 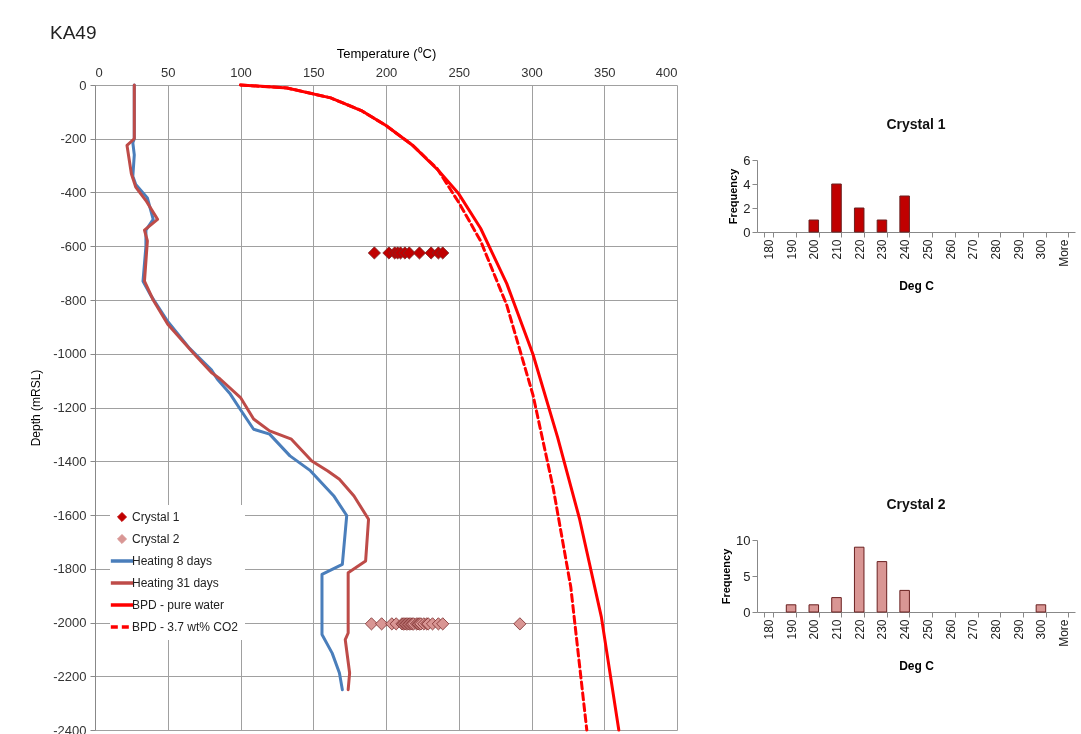 I want to click on y-tick-label: 4, so click(x=747, y=184).